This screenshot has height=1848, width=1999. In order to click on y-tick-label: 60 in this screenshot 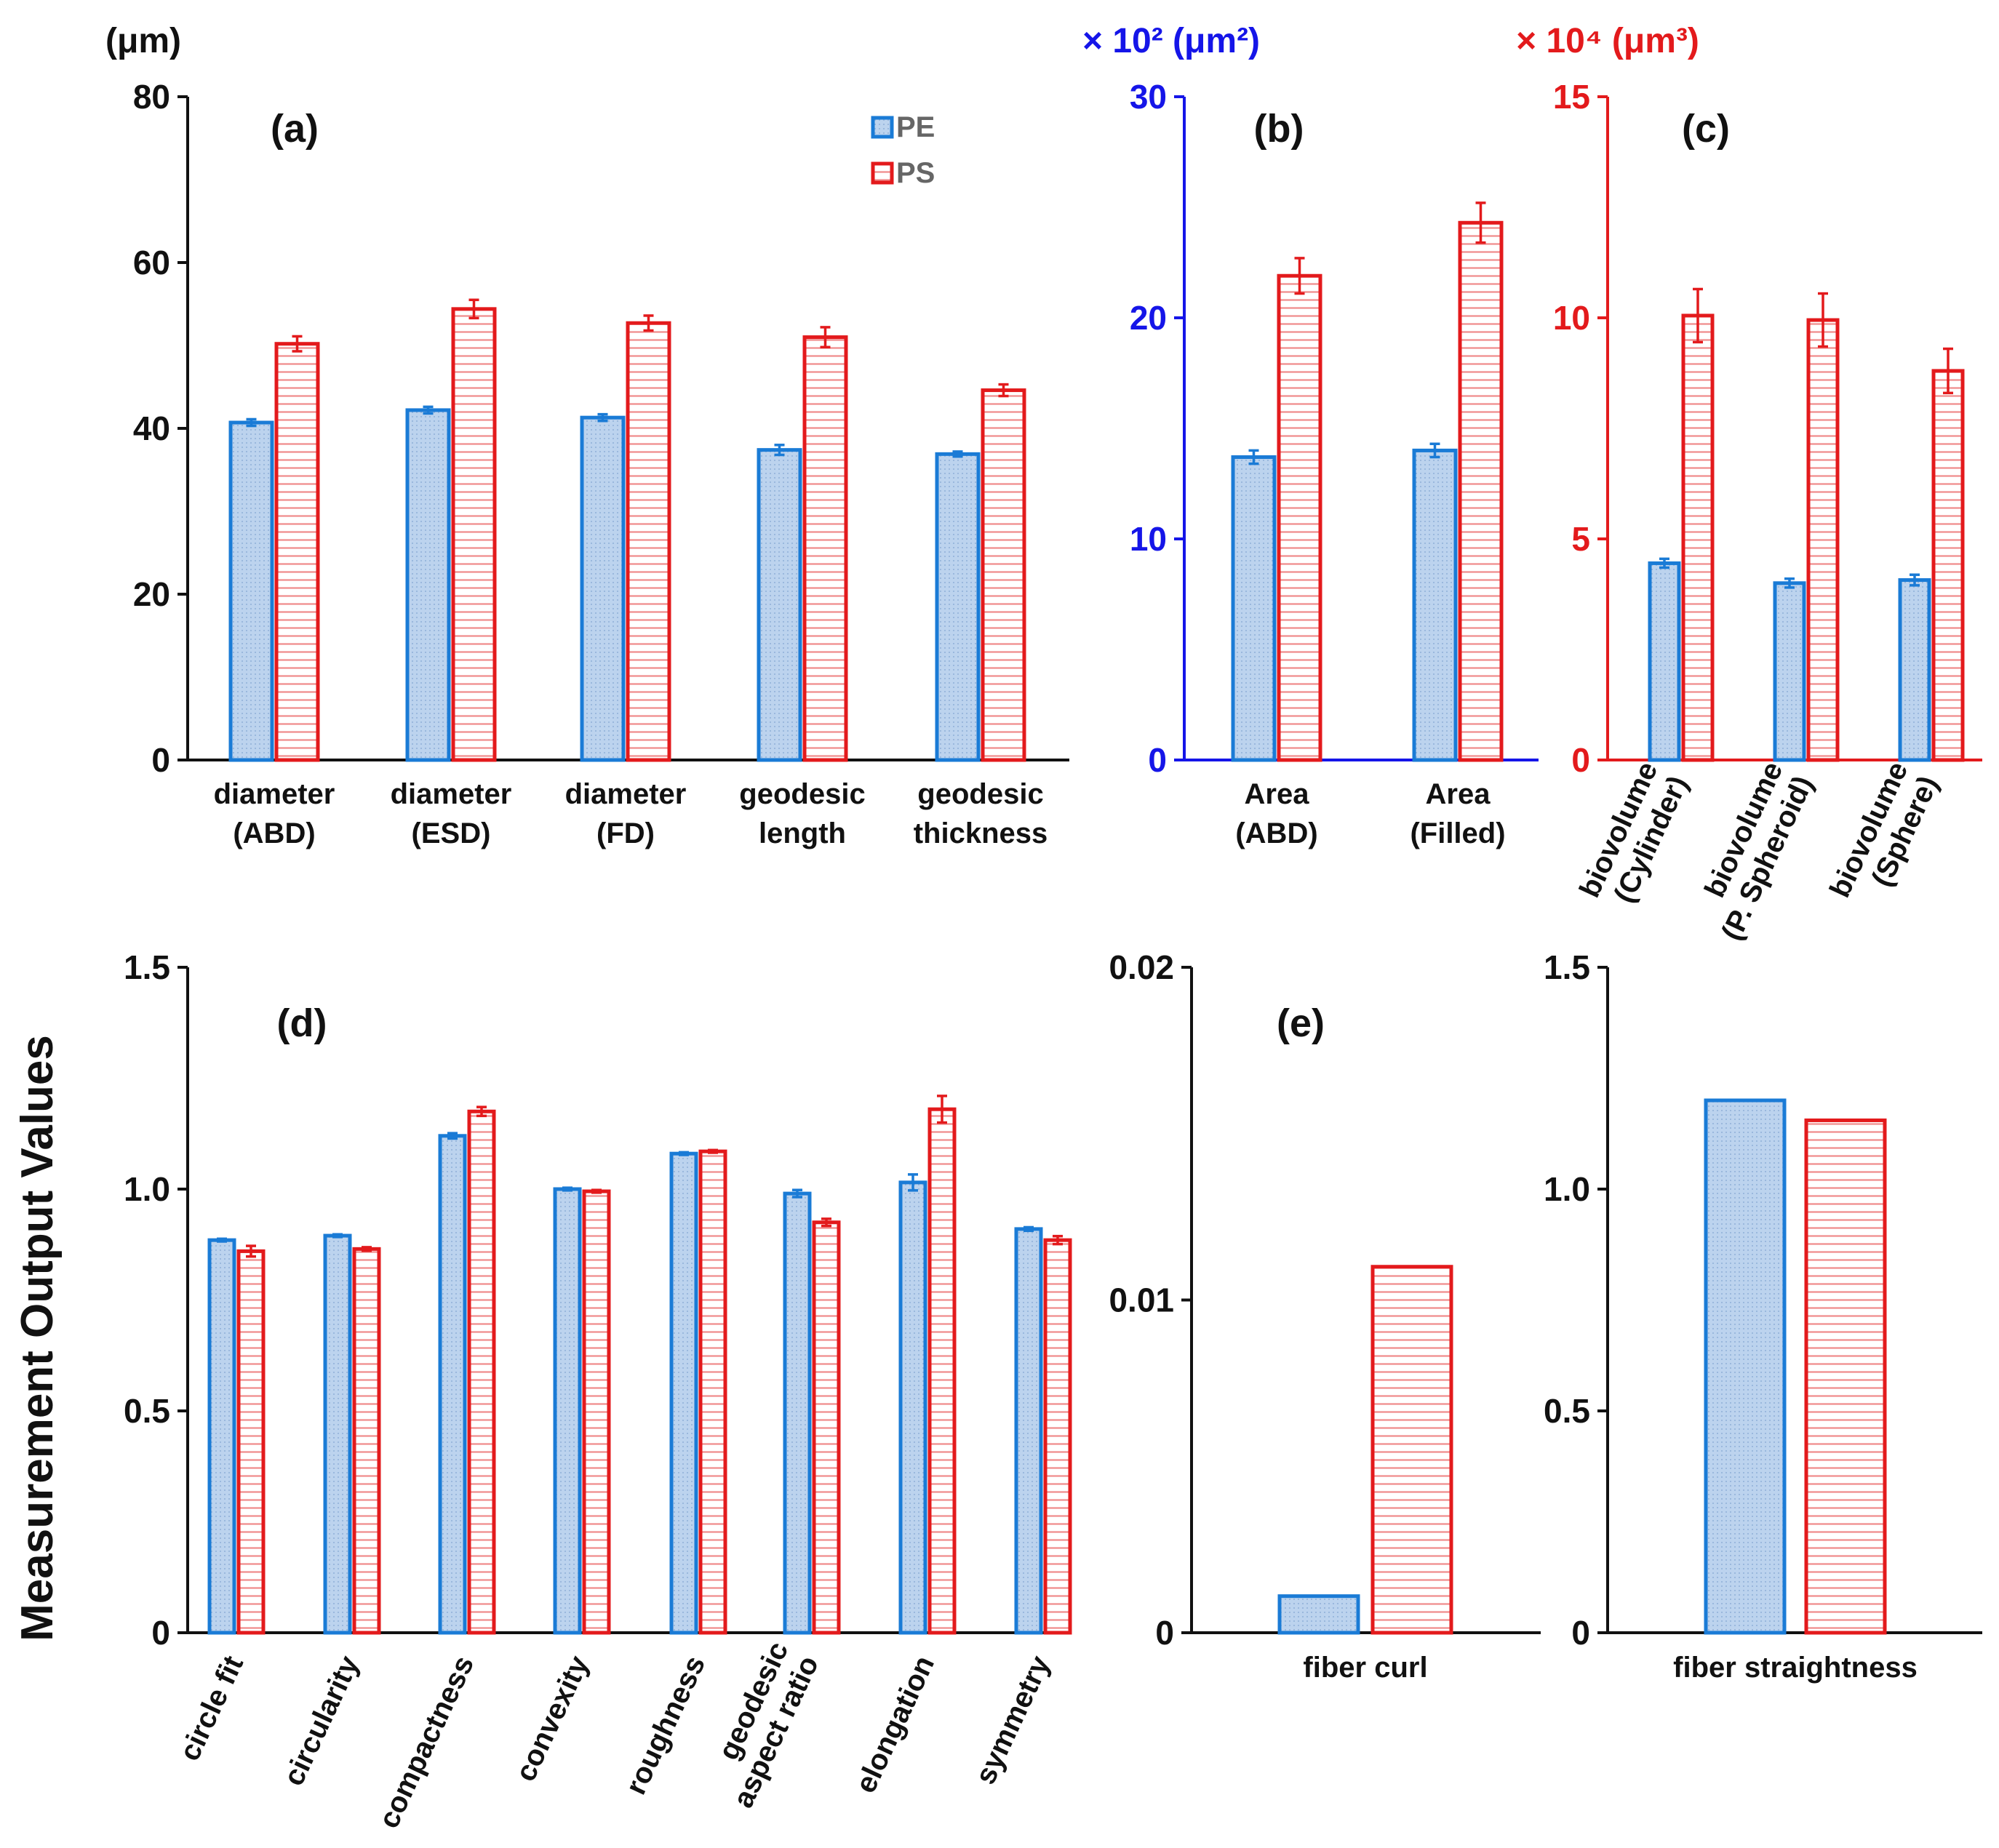, I will do `click(151, 262)`.